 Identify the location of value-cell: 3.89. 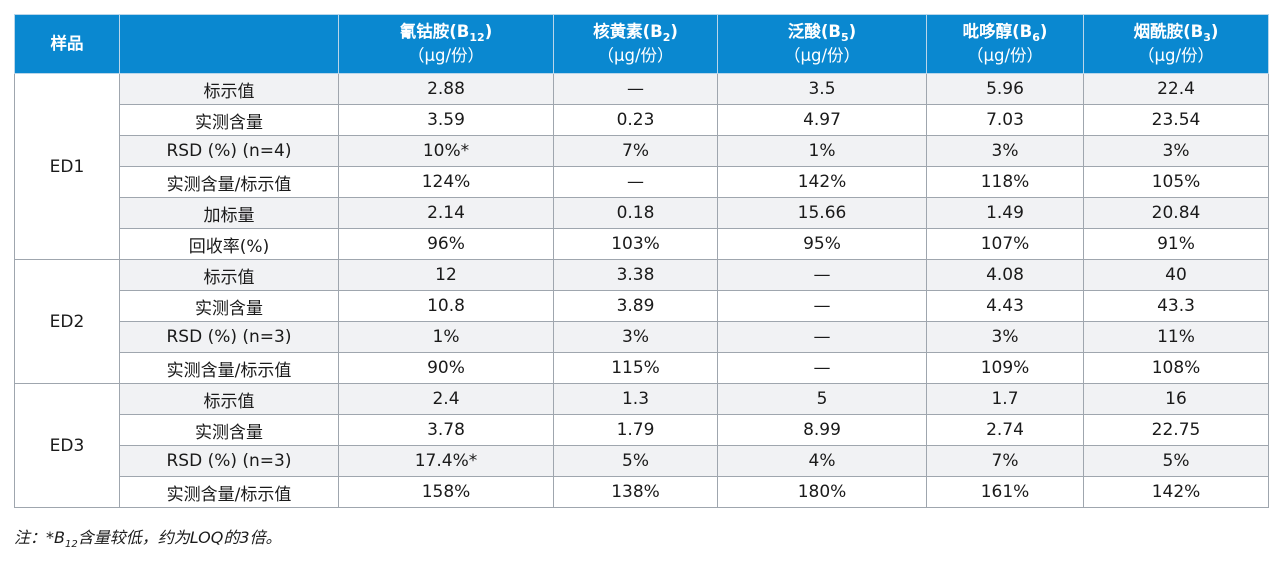
(635, 306).